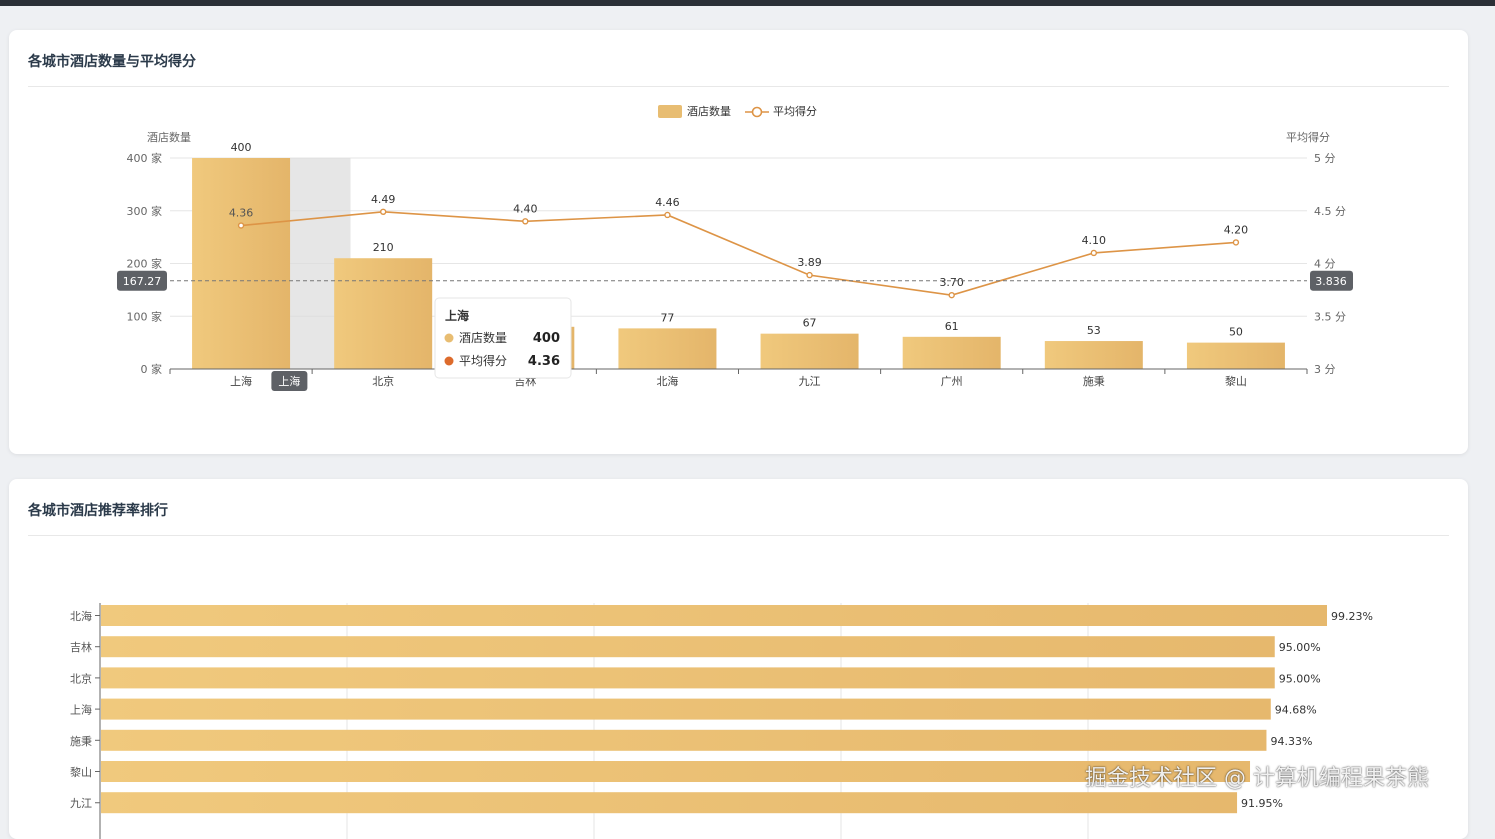  Describe the element at coordinates (81, 772) in the screenshot. I see `y-tick-label: 黎山` at that location.